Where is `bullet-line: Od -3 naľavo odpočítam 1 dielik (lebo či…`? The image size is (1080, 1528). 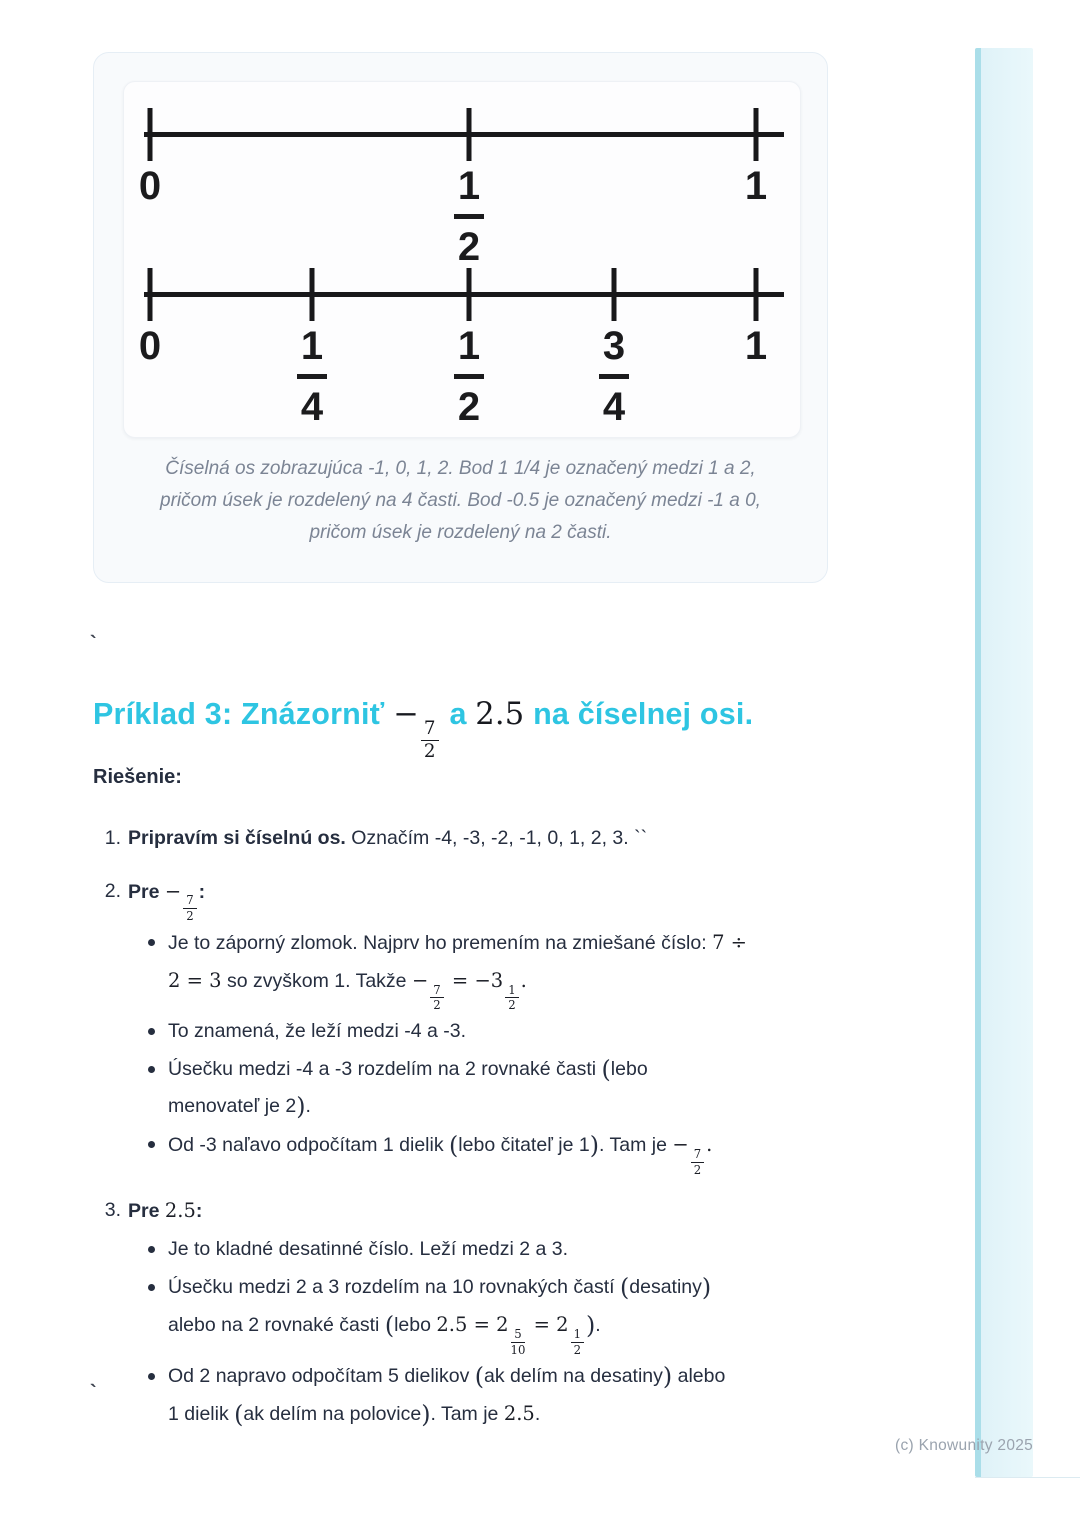
bullet-line: Od -3 naľavo odpočítam 1 dielik (lebo či… is located at coordinates (440, 1151).